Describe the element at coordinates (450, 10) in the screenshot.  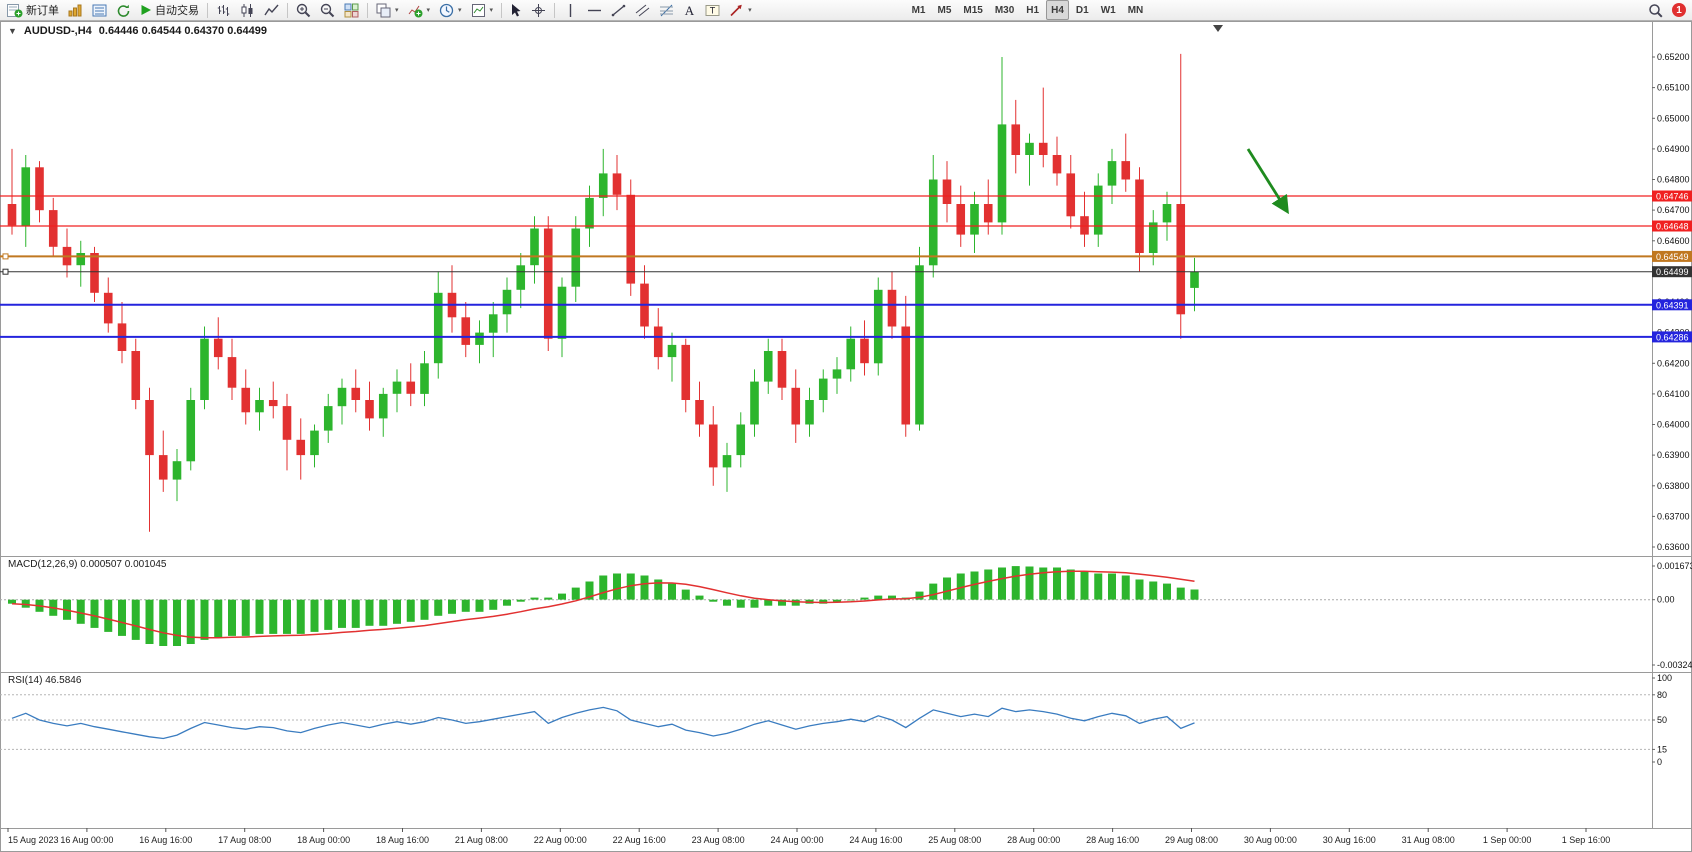
I see `periods-button: ▾` at that location.